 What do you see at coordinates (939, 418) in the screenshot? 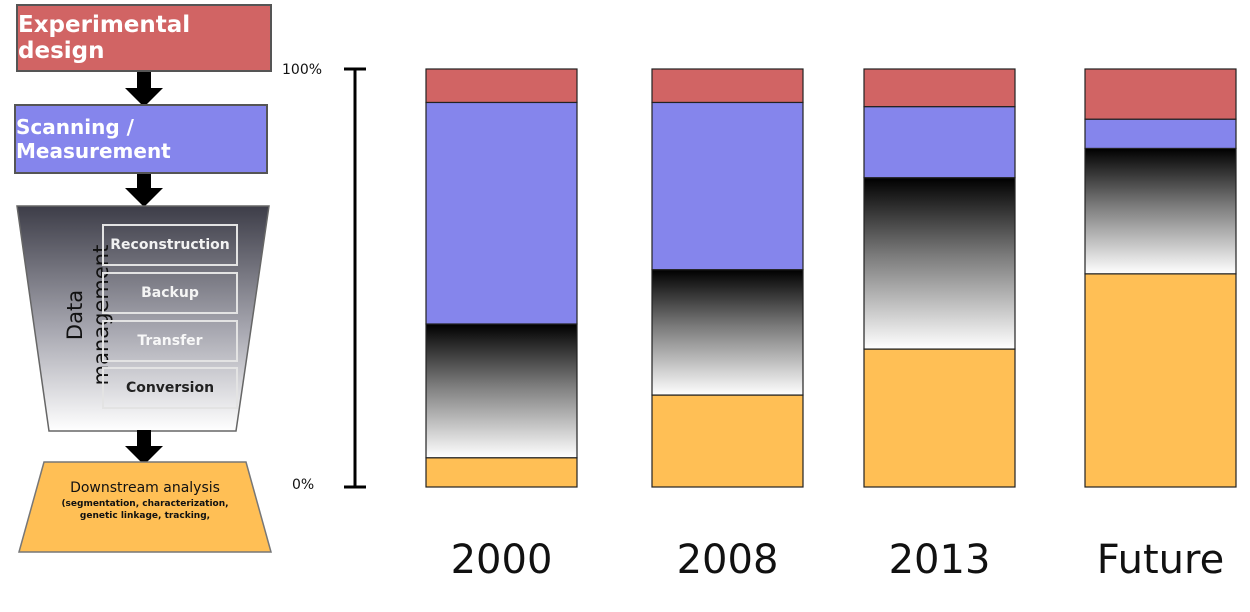
I see `bar-segment-downstream-analysis-2013` at bounding box center [939, 418].